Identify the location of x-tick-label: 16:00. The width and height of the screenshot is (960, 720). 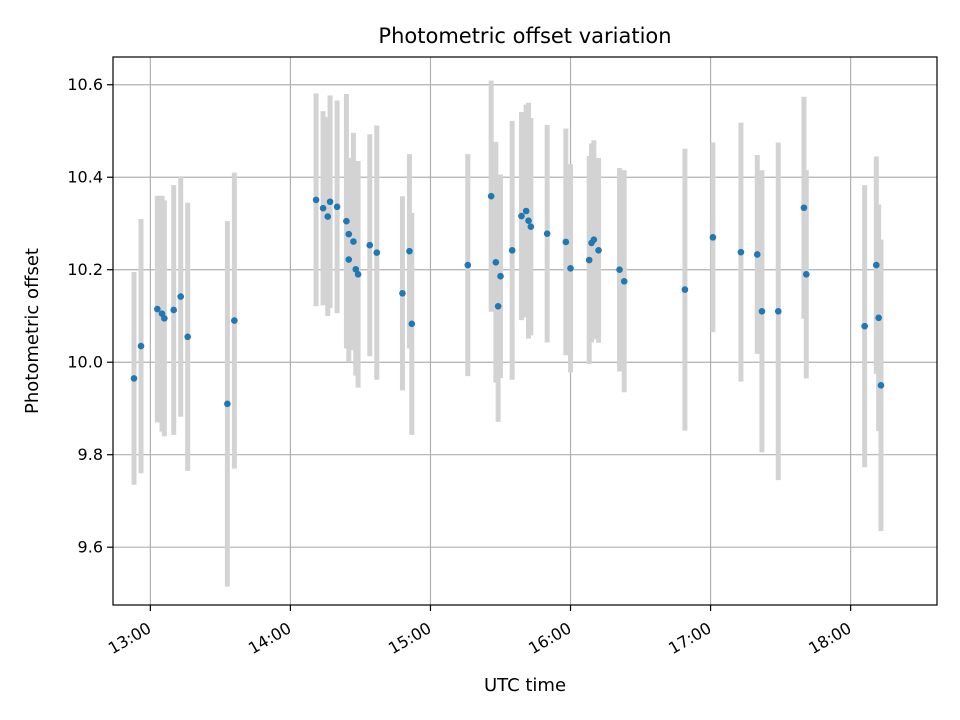
(549, 638).